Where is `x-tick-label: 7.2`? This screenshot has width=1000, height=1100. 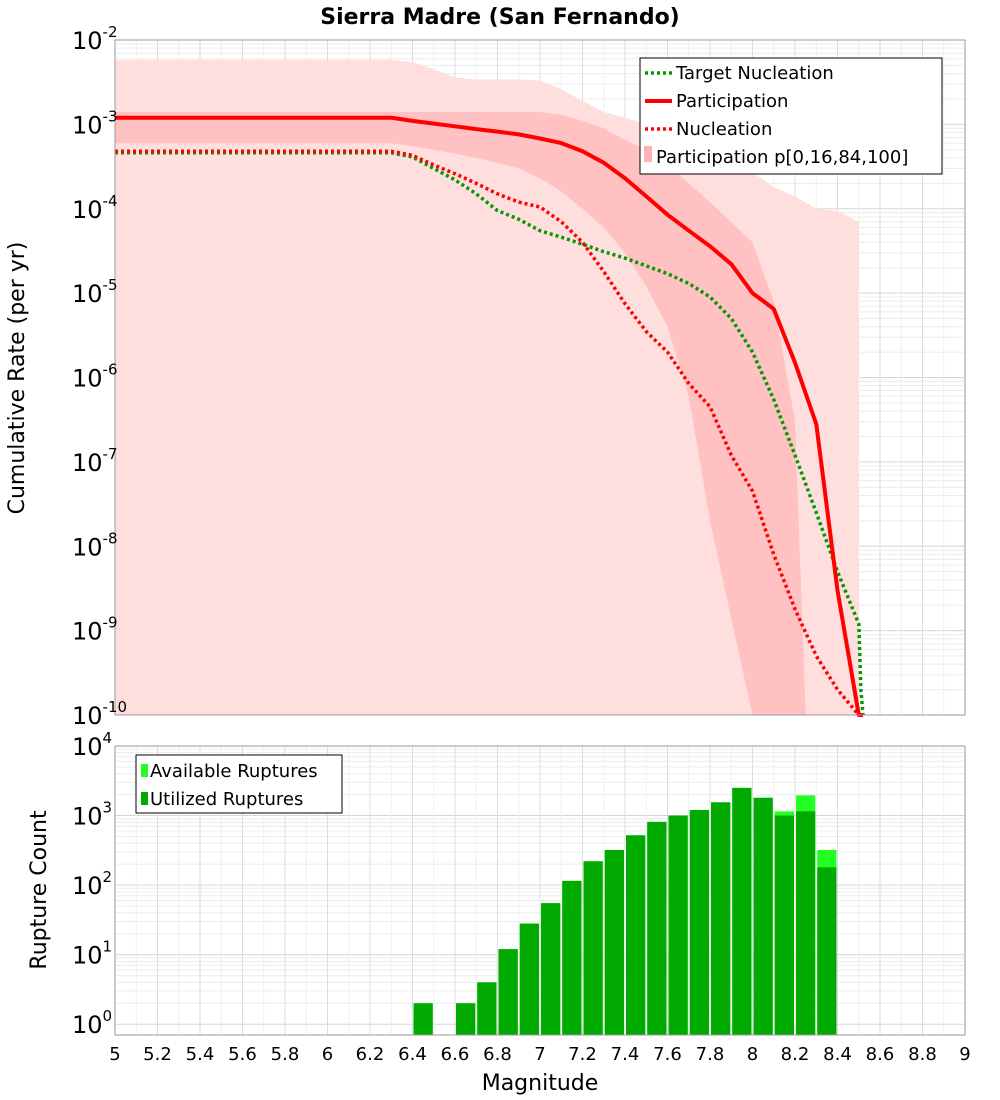
x-tick-label: 7.2 is located at coordinates (582, 1054).